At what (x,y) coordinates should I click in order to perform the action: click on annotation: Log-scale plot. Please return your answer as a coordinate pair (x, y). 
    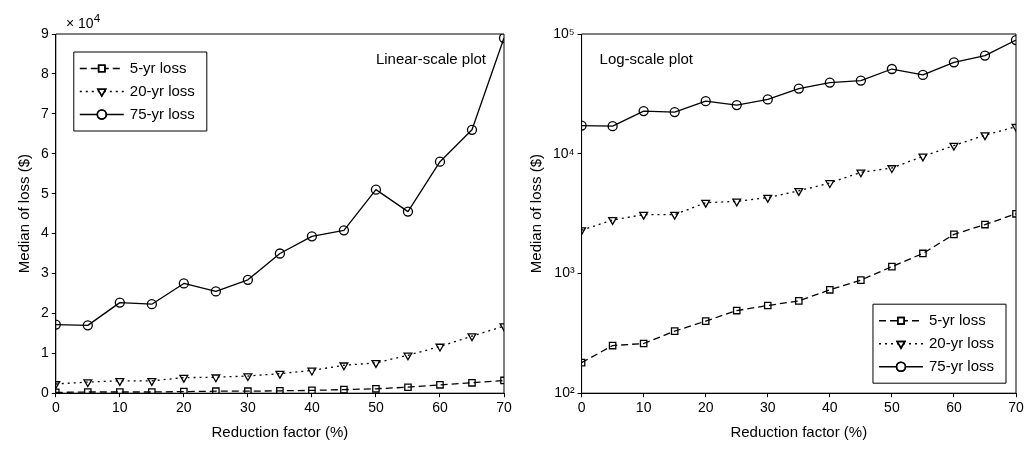
    Looking at the image, I should click on (646, 58).